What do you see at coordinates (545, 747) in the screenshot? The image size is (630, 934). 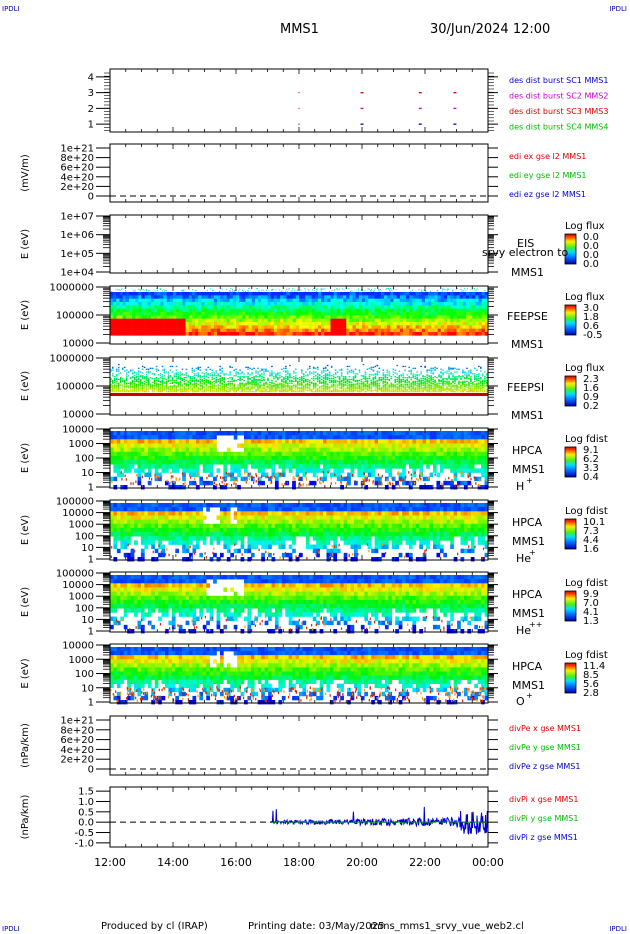 I see `legend-divpe-1: divPe y gse MMS1` at bounding box center [545, 747].